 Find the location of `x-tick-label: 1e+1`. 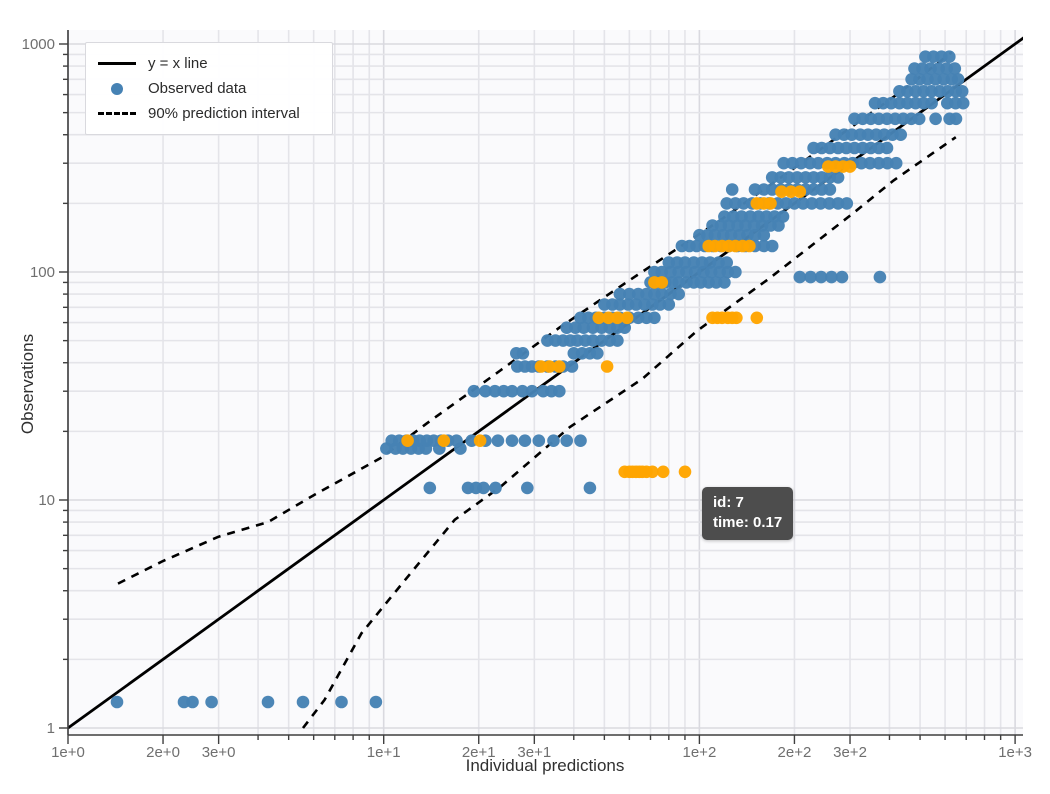

x-tick-label: 1e+1 is located at coordinates (384, 752).